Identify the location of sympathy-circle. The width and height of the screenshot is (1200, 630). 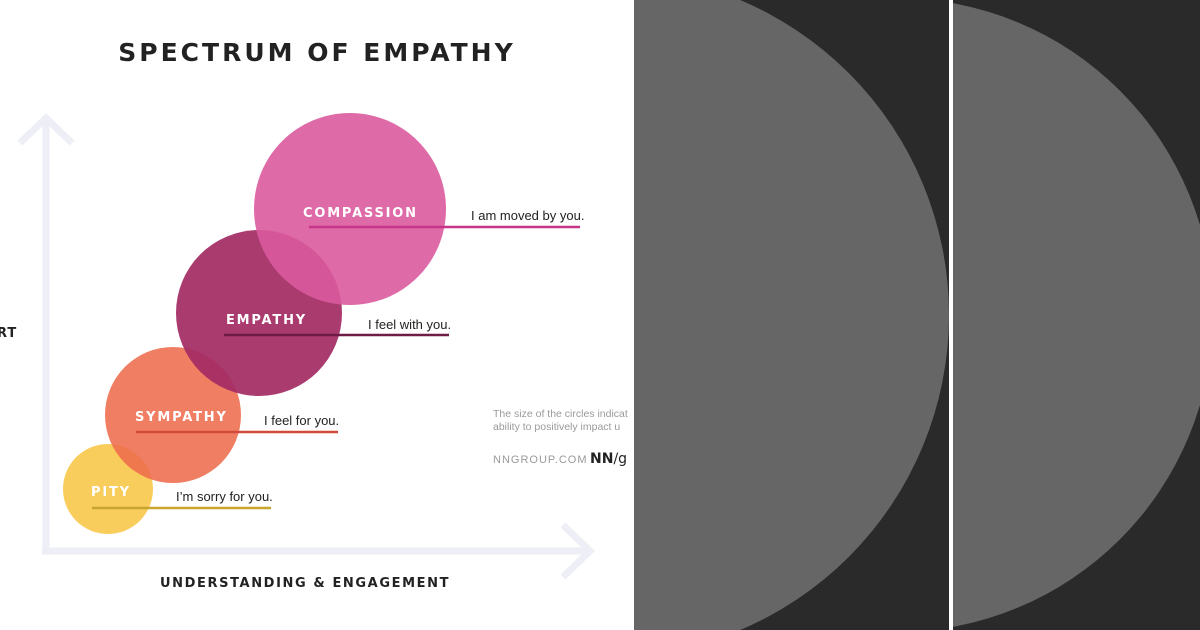
(173, 415).